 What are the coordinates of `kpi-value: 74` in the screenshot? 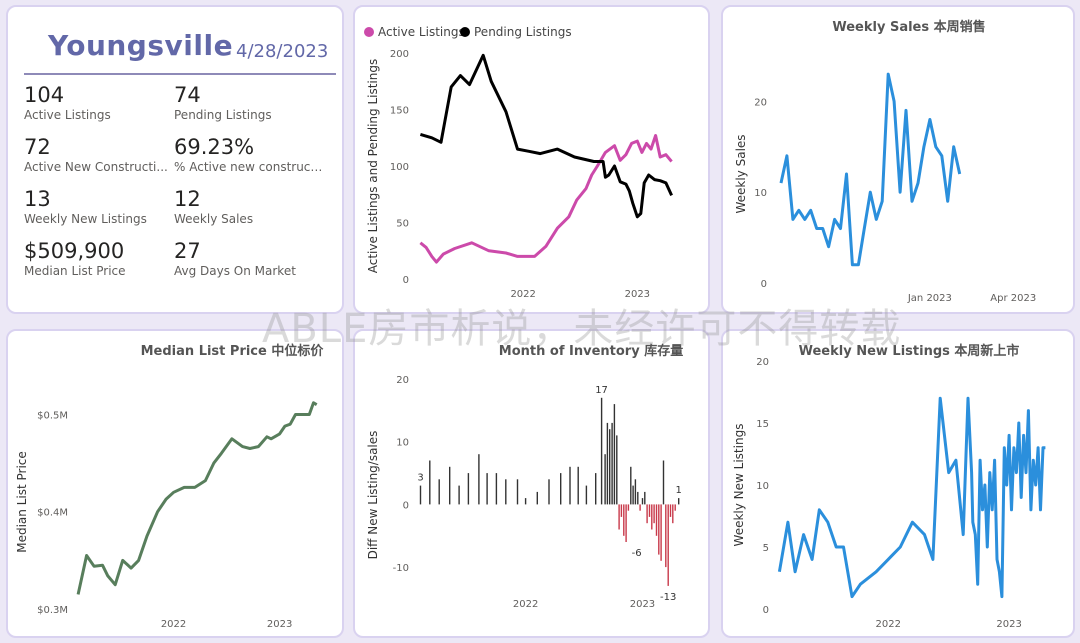 It's located at (187, 95).